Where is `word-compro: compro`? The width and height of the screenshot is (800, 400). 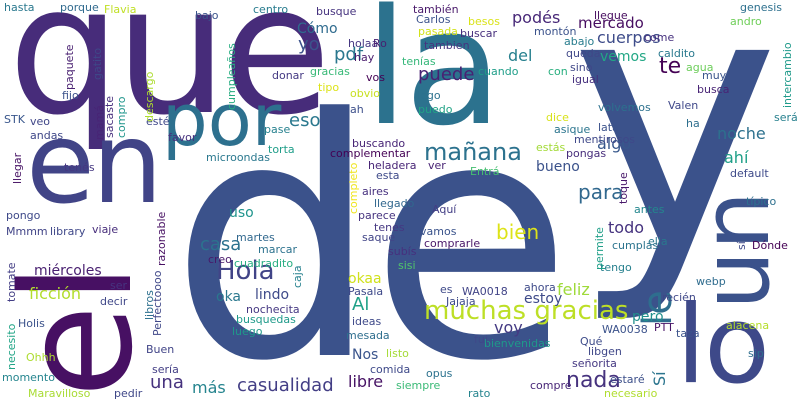
word-compro: compro is located at coordinates (121, 117).